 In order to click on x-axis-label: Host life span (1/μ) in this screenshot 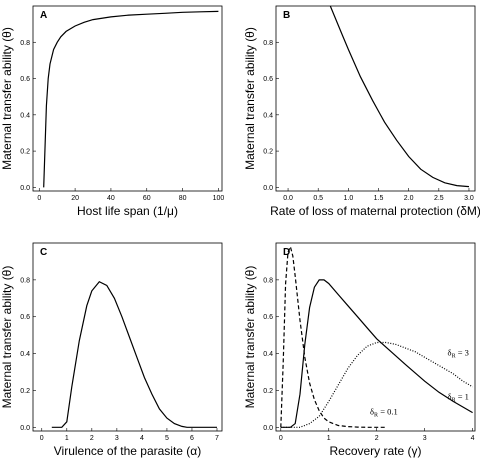, I will do `click(127, 211)`.